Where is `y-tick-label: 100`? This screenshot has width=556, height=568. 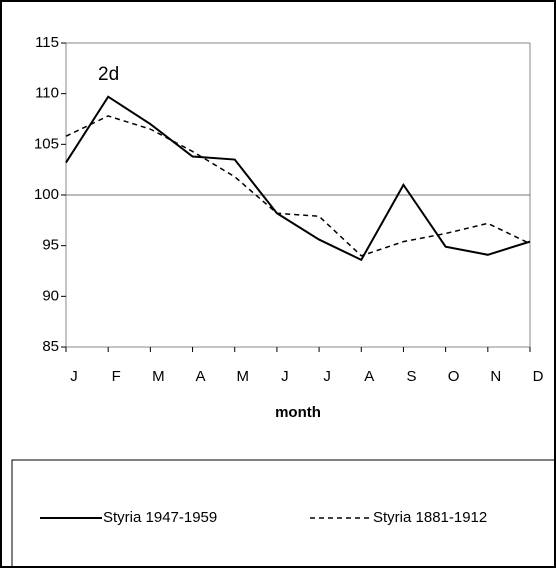 y-tick-label: 100 is located at coordinates (46, 194).